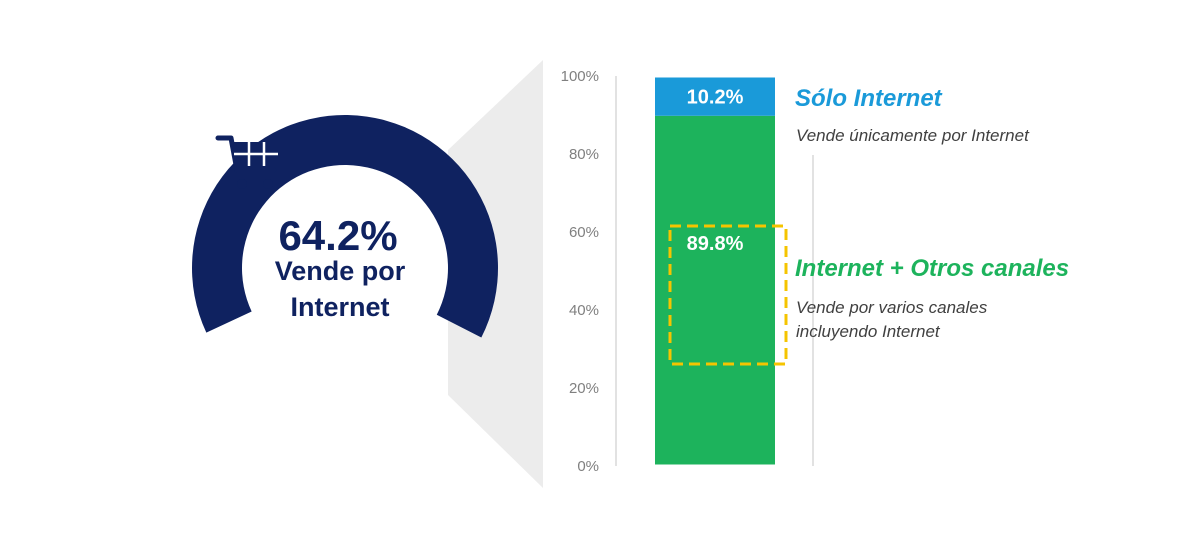 This screenshot has height=539, width=1200. What do you see at coordinates (584, 154) in the screenshot?
I see `y-tick-label: 80%` at bounding box center [584, 154].